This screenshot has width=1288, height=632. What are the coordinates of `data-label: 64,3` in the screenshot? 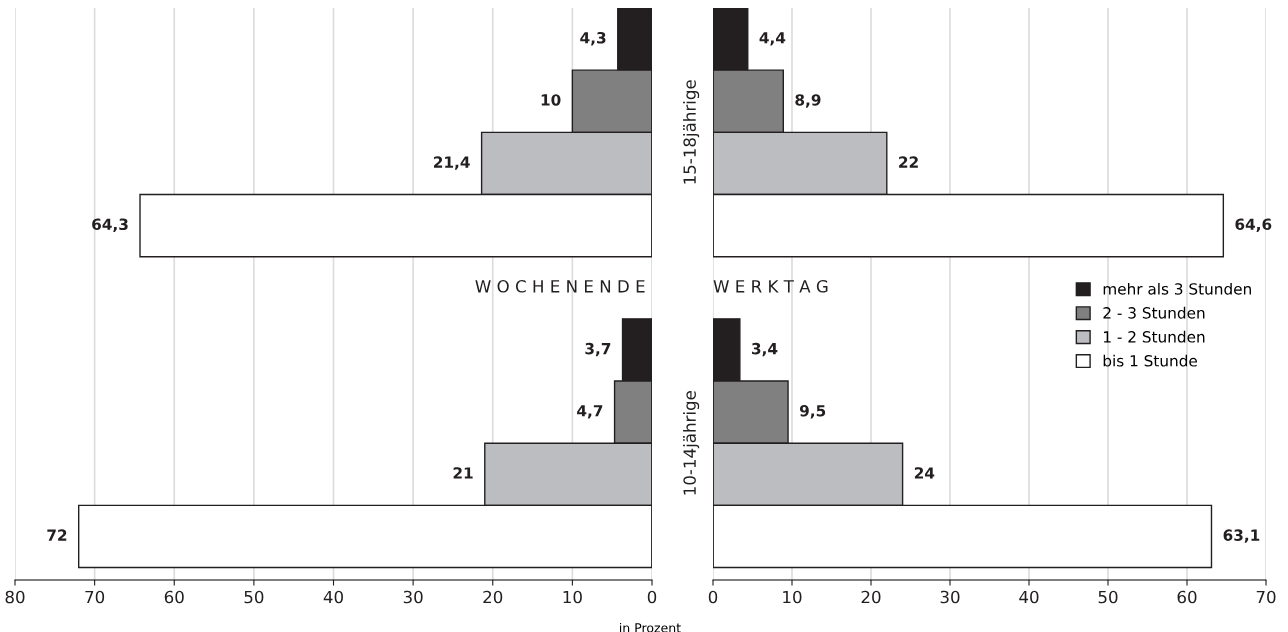 It's located at (110, 225).